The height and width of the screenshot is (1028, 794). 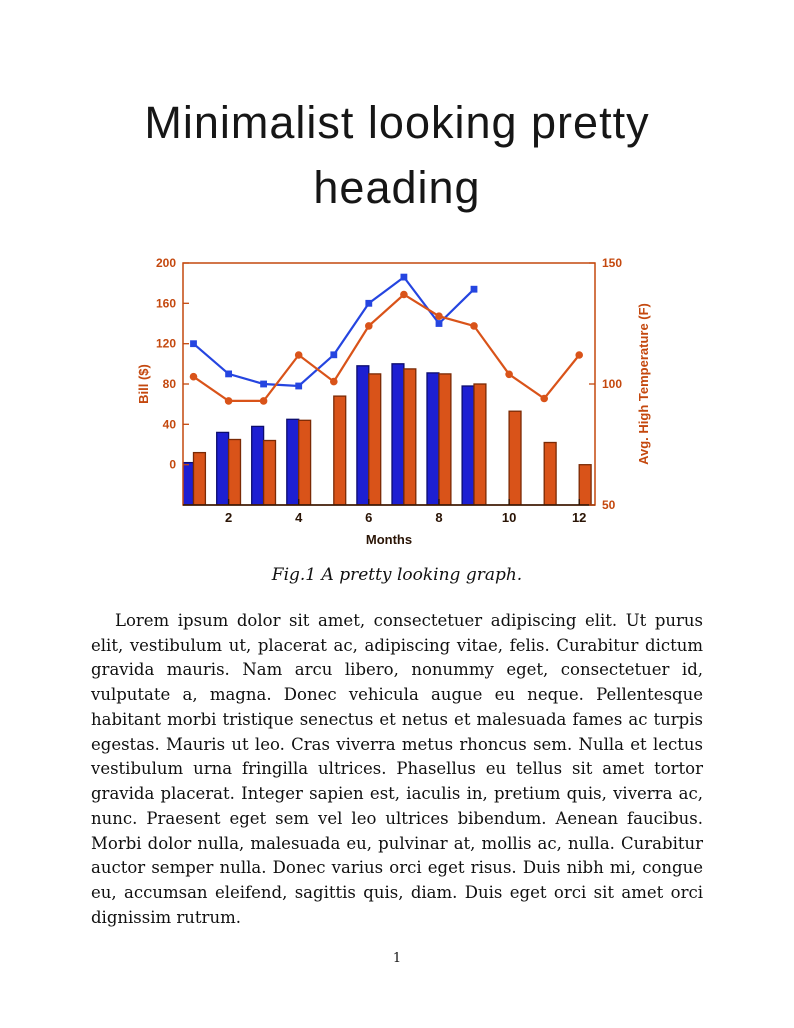 What do you see at coordinates (299, 517) in the screenshot?
I see `svg-text: 4` at bounding box center [299, 517].